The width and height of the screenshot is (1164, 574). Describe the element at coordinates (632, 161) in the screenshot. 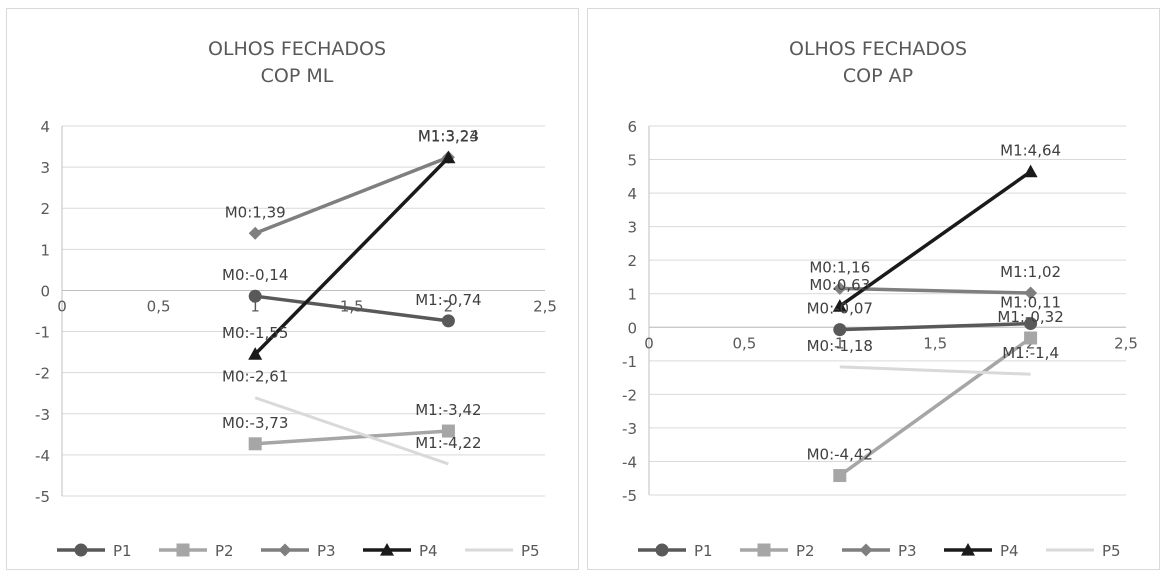

I see `y-tick-label: 5` at that location.